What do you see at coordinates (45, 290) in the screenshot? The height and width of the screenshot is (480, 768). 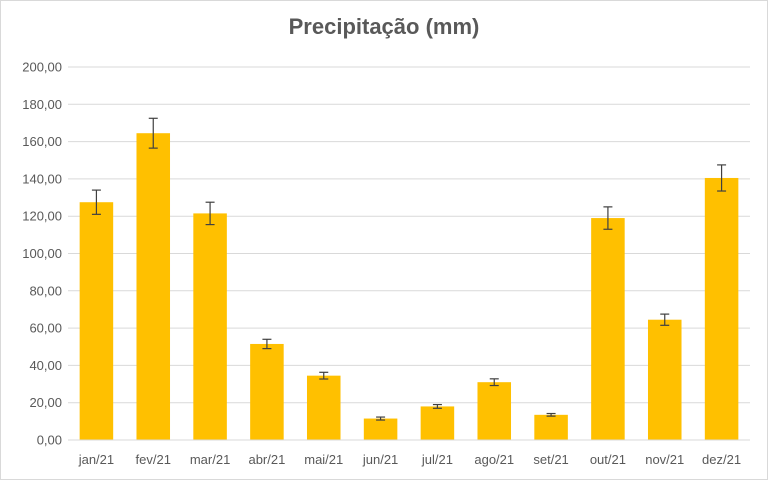 I see `y-tick-label: 80,00` at bounding box center [45, 290].